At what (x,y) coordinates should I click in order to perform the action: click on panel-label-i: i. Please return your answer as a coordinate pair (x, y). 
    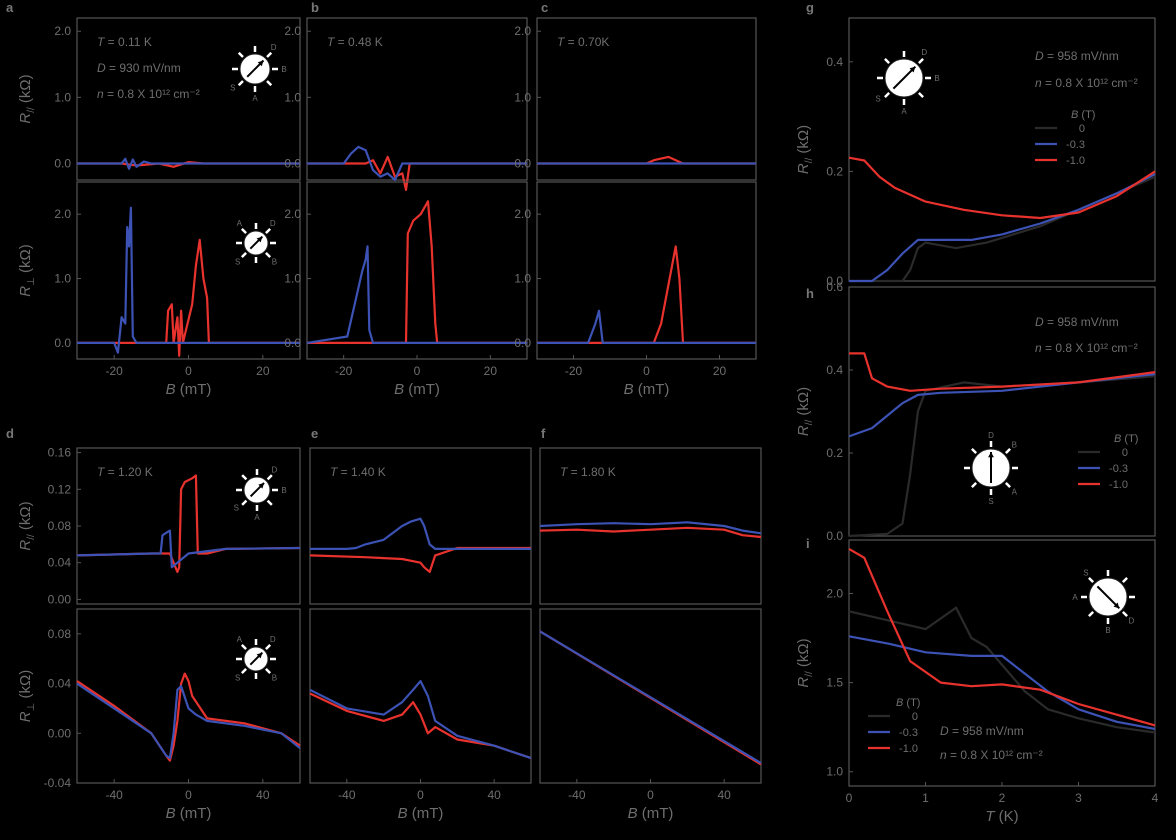
    Looking at the image, I should click on (808, 543).